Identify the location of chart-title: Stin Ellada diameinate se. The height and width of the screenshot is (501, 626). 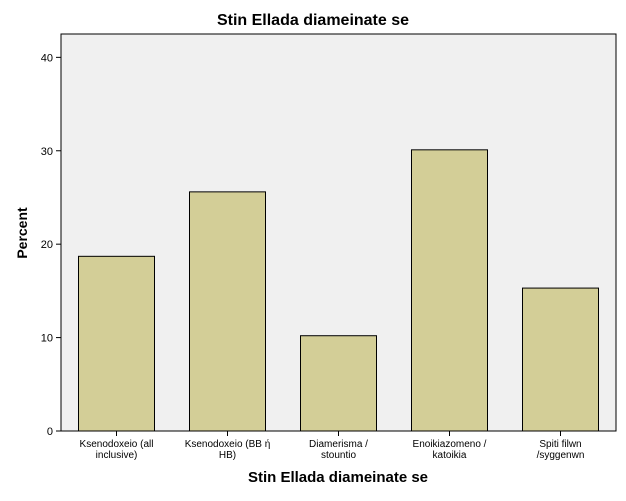
(313, 20).